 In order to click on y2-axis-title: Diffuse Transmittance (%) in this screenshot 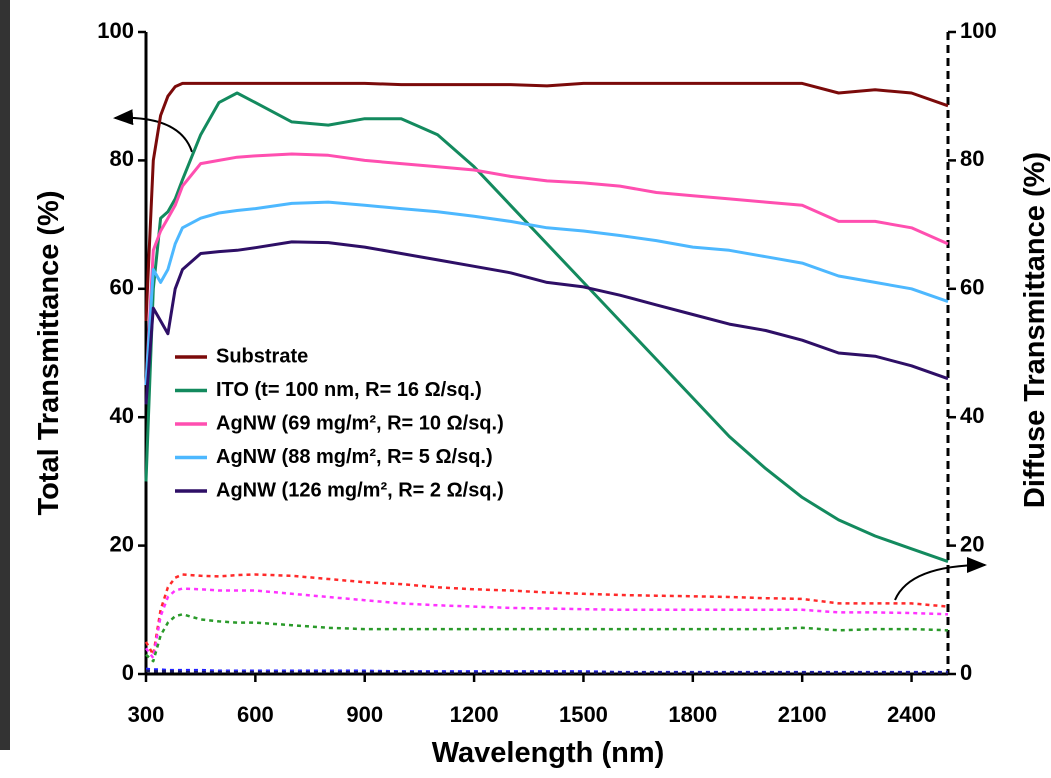, I will do `click(1035, 330)`.